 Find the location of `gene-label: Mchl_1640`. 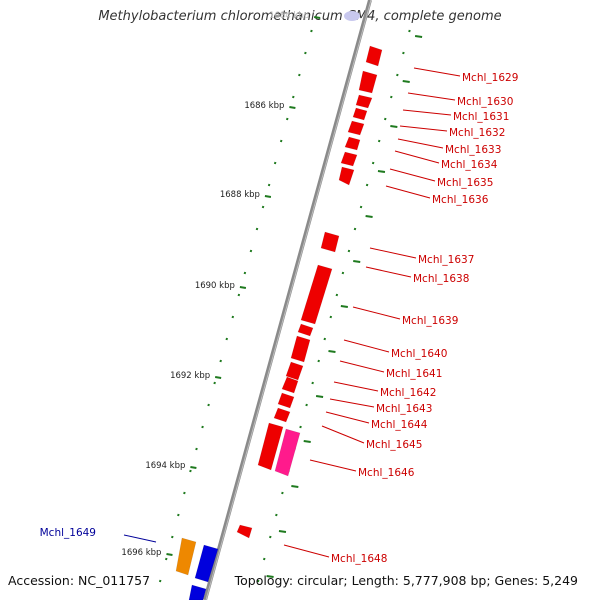

gene-label: Mchl_1640 is located at coordinates (419, 354).